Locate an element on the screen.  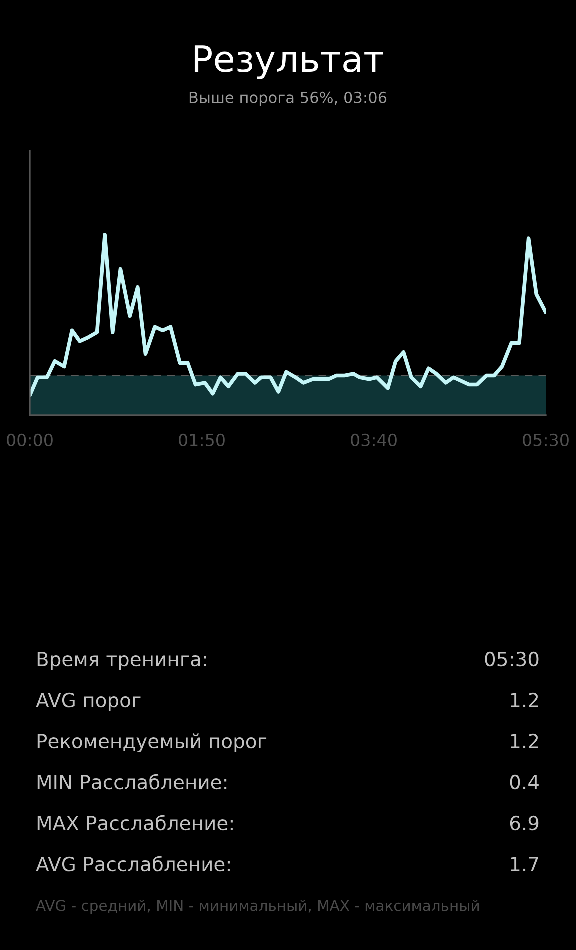
text: AVG порог is located at coordinates (88, 702).